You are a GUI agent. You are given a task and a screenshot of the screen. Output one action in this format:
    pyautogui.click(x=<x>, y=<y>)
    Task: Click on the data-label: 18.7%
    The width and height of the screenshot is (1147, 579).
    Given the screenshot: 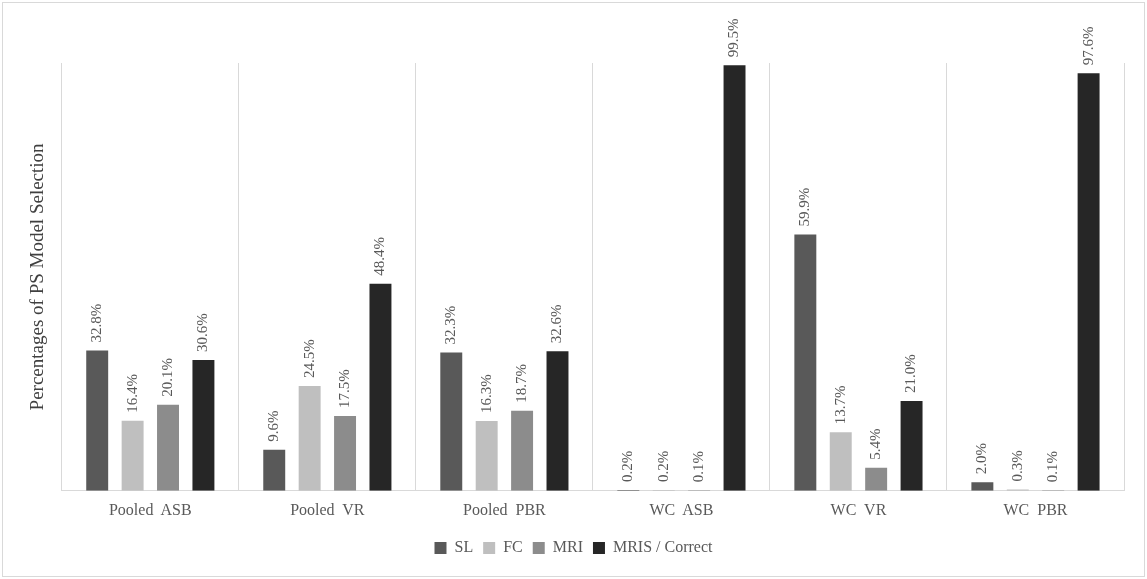 What is the action you would take?
    pyautogui.click(x=521, y=383)
    